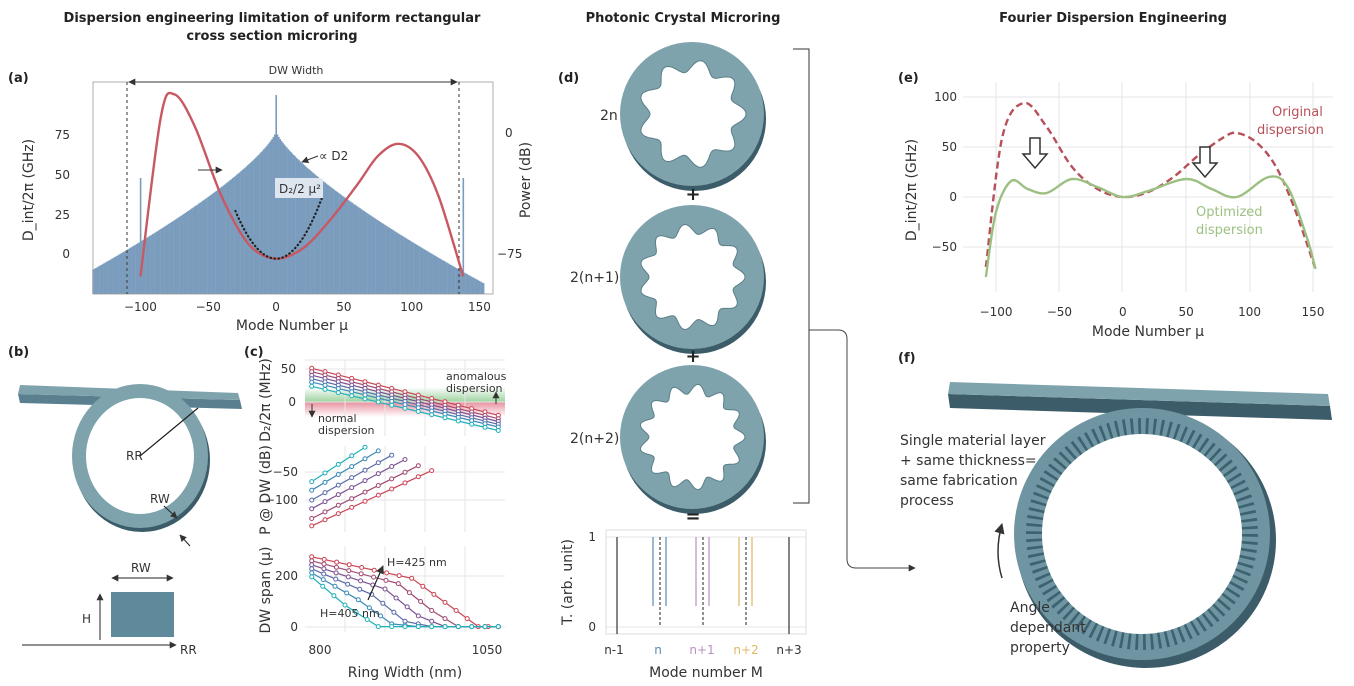  What do you see at coordinates (160, 499) in the screenshot?
I see `rw-label: RW` at bounding box center [160, 499].